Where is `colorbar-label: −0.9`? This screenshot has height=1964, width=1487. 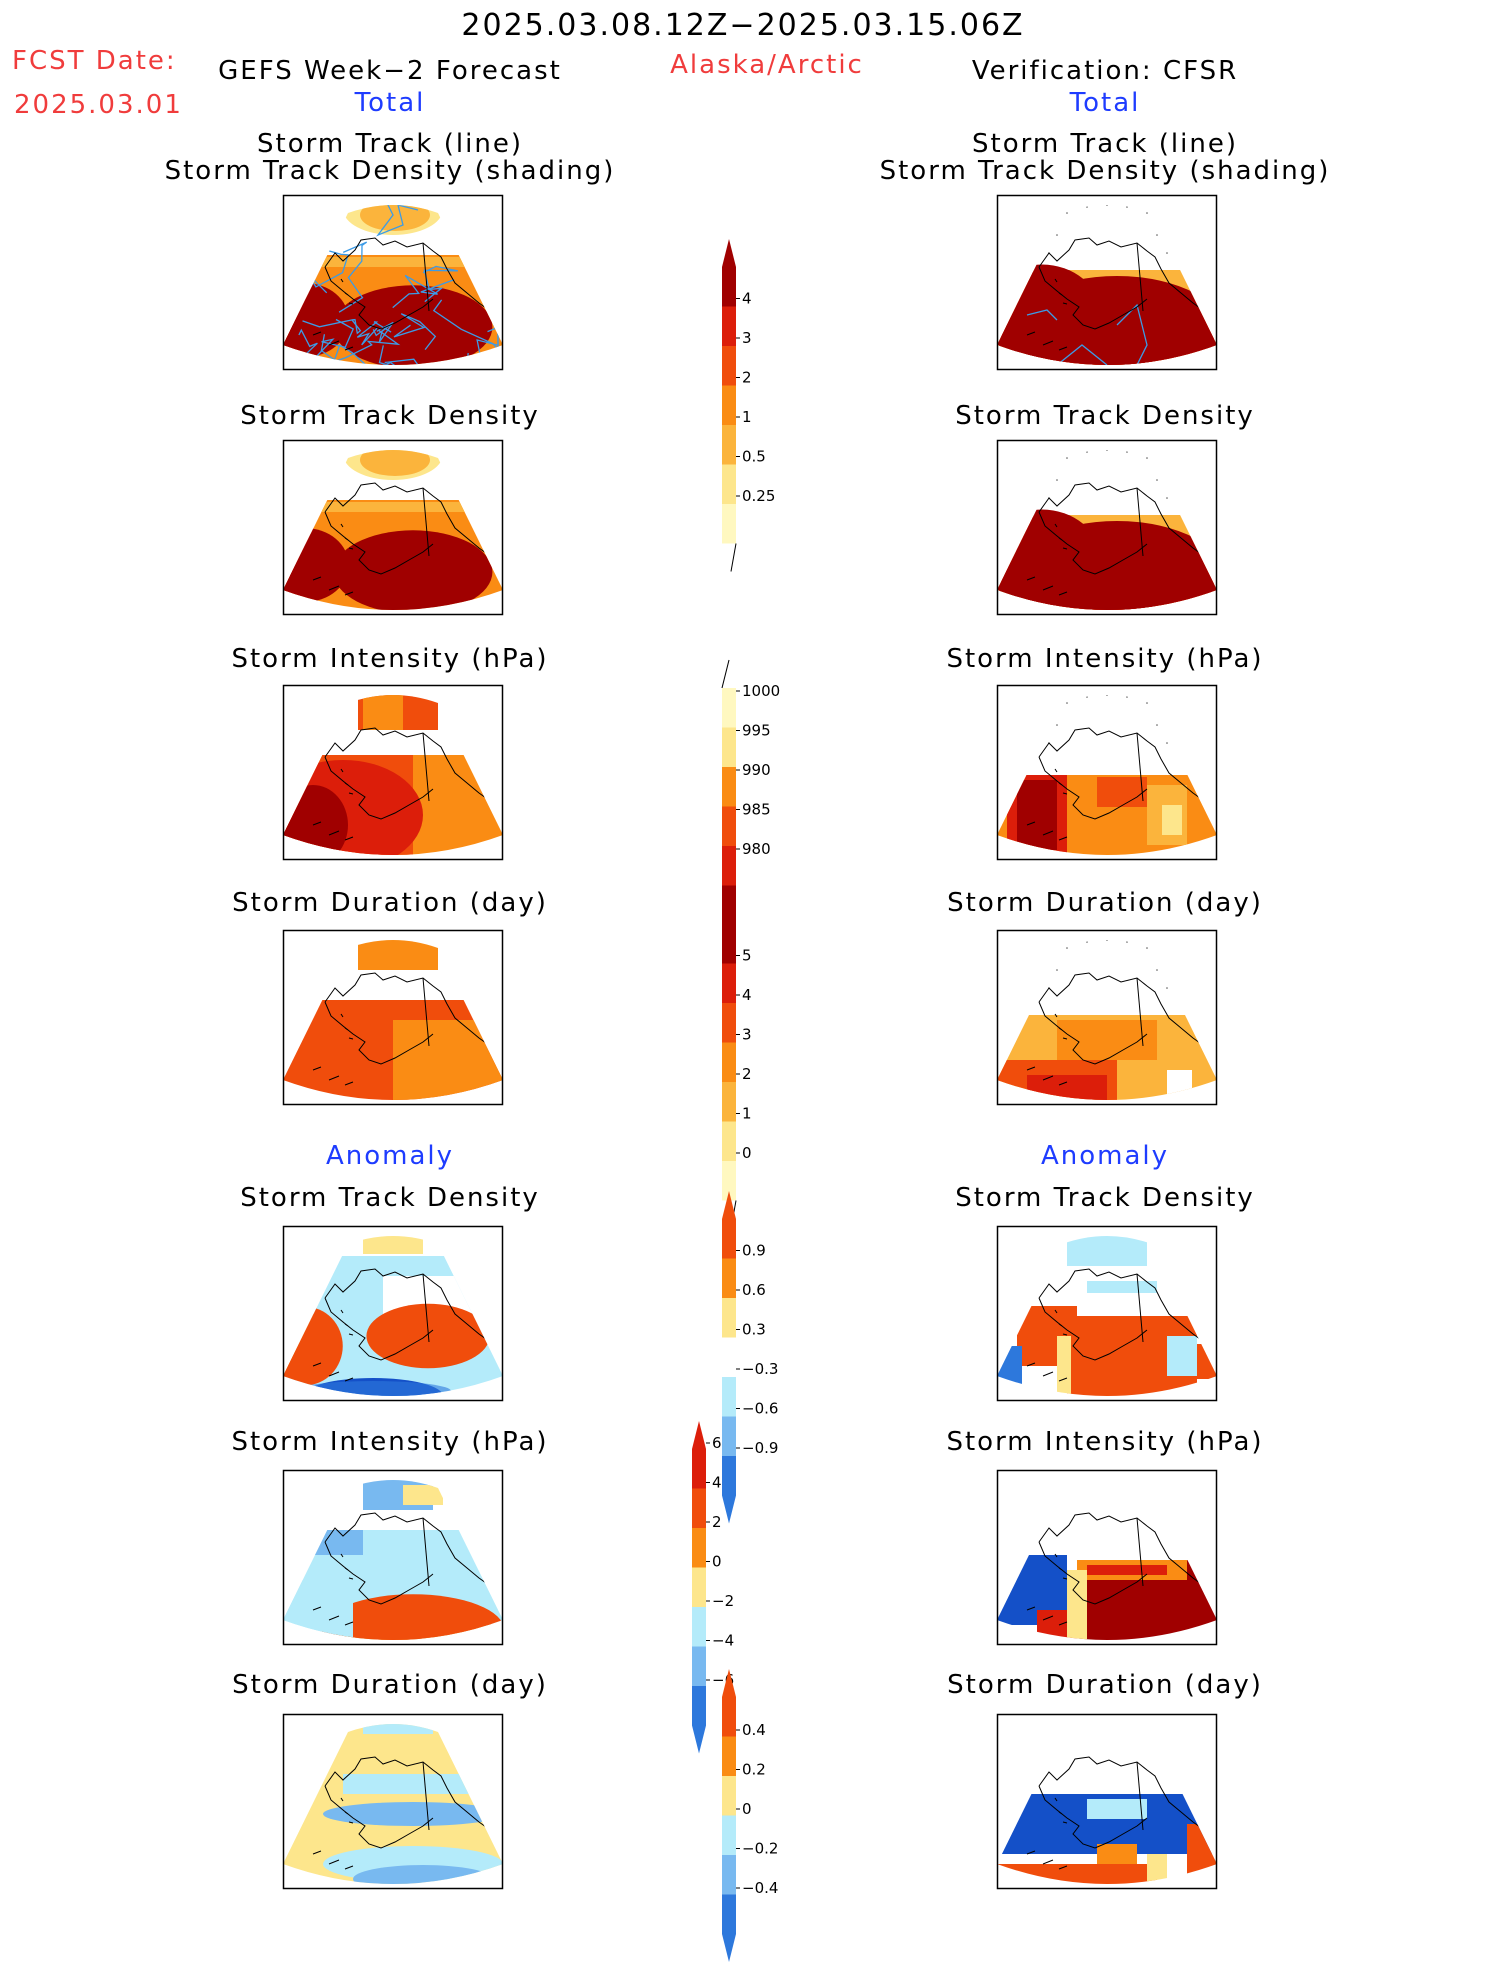
colorbar-label: −0.9 is located at coordinates (760, 1448).